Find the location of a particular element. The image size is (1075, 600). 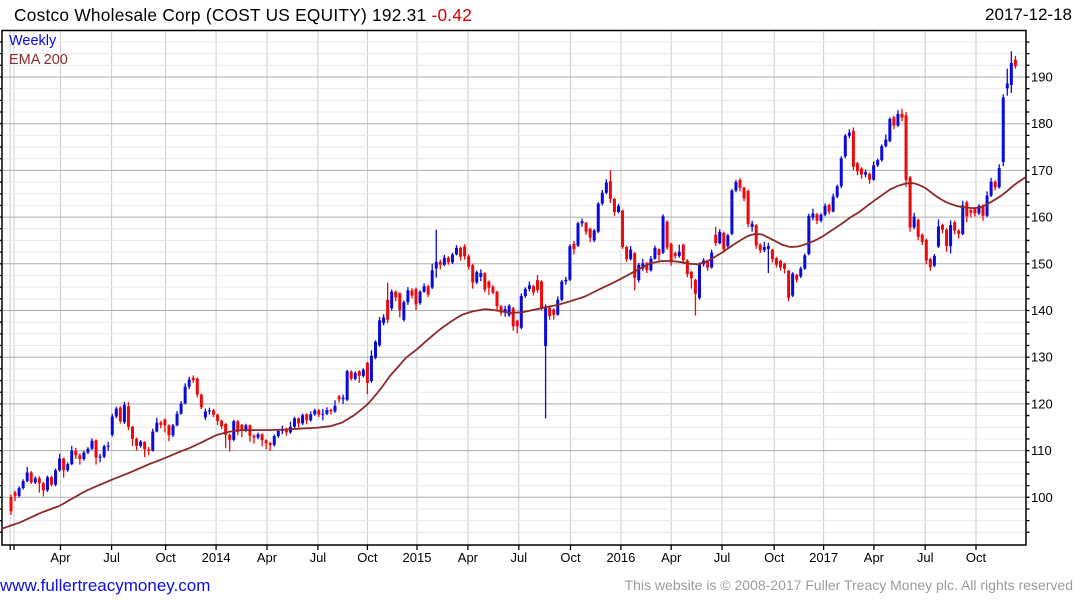

svg-text: 120 is located at coordinates (1042, 403).